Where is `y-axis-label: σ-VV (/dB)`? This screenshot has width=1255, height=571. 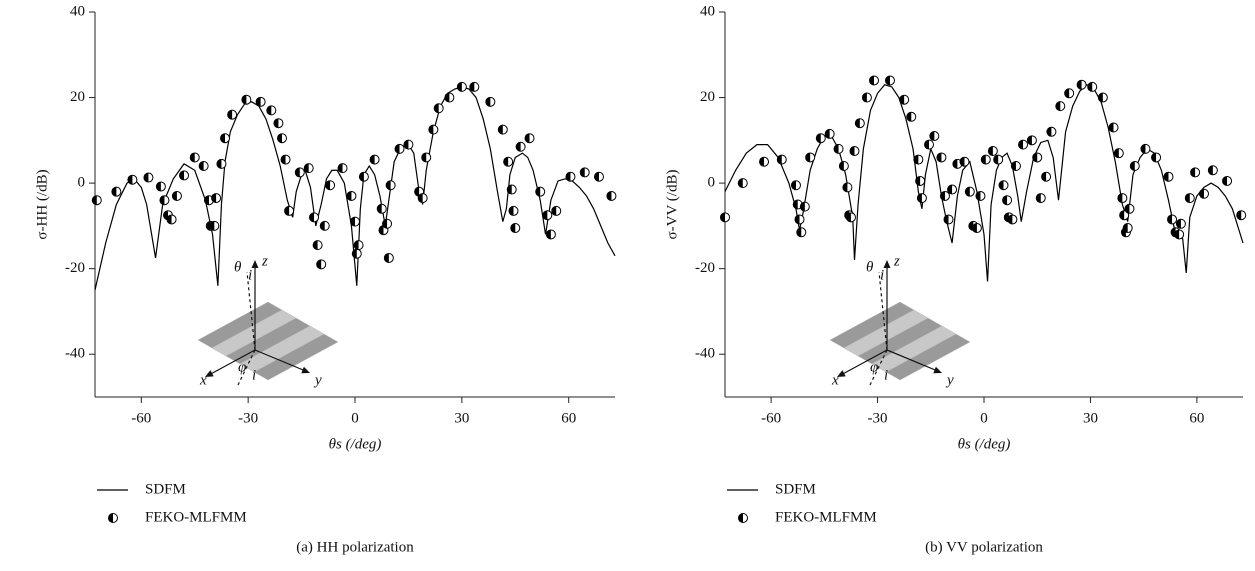
y-axis-label: σ-VV (/dB) is located at coordinates (672, 205).